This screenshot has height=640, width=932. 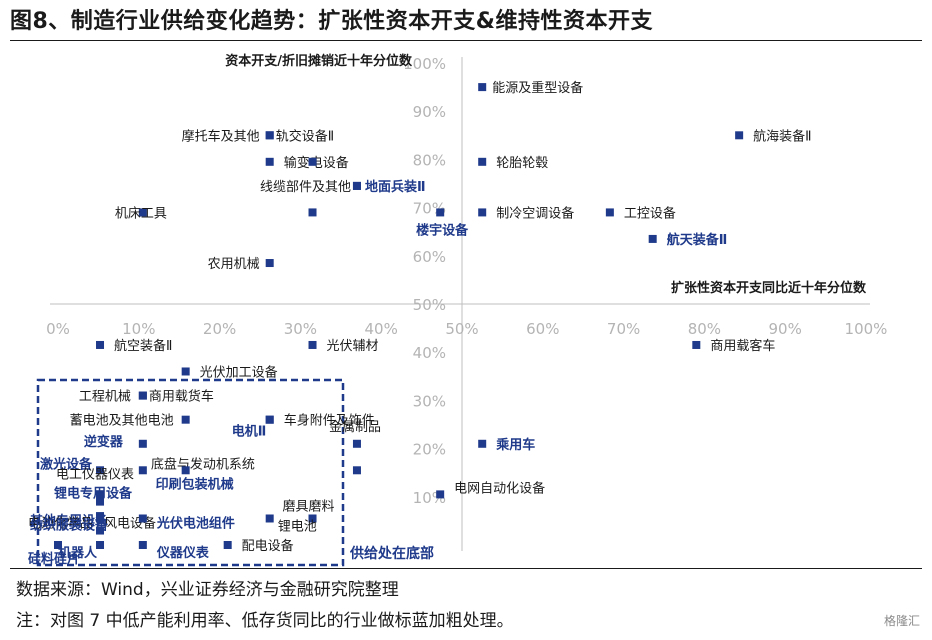 What do you see at coordinates (650, 213) in the screenshot?
I see `point-label: 工控设备` at bounding box center [650, 213].